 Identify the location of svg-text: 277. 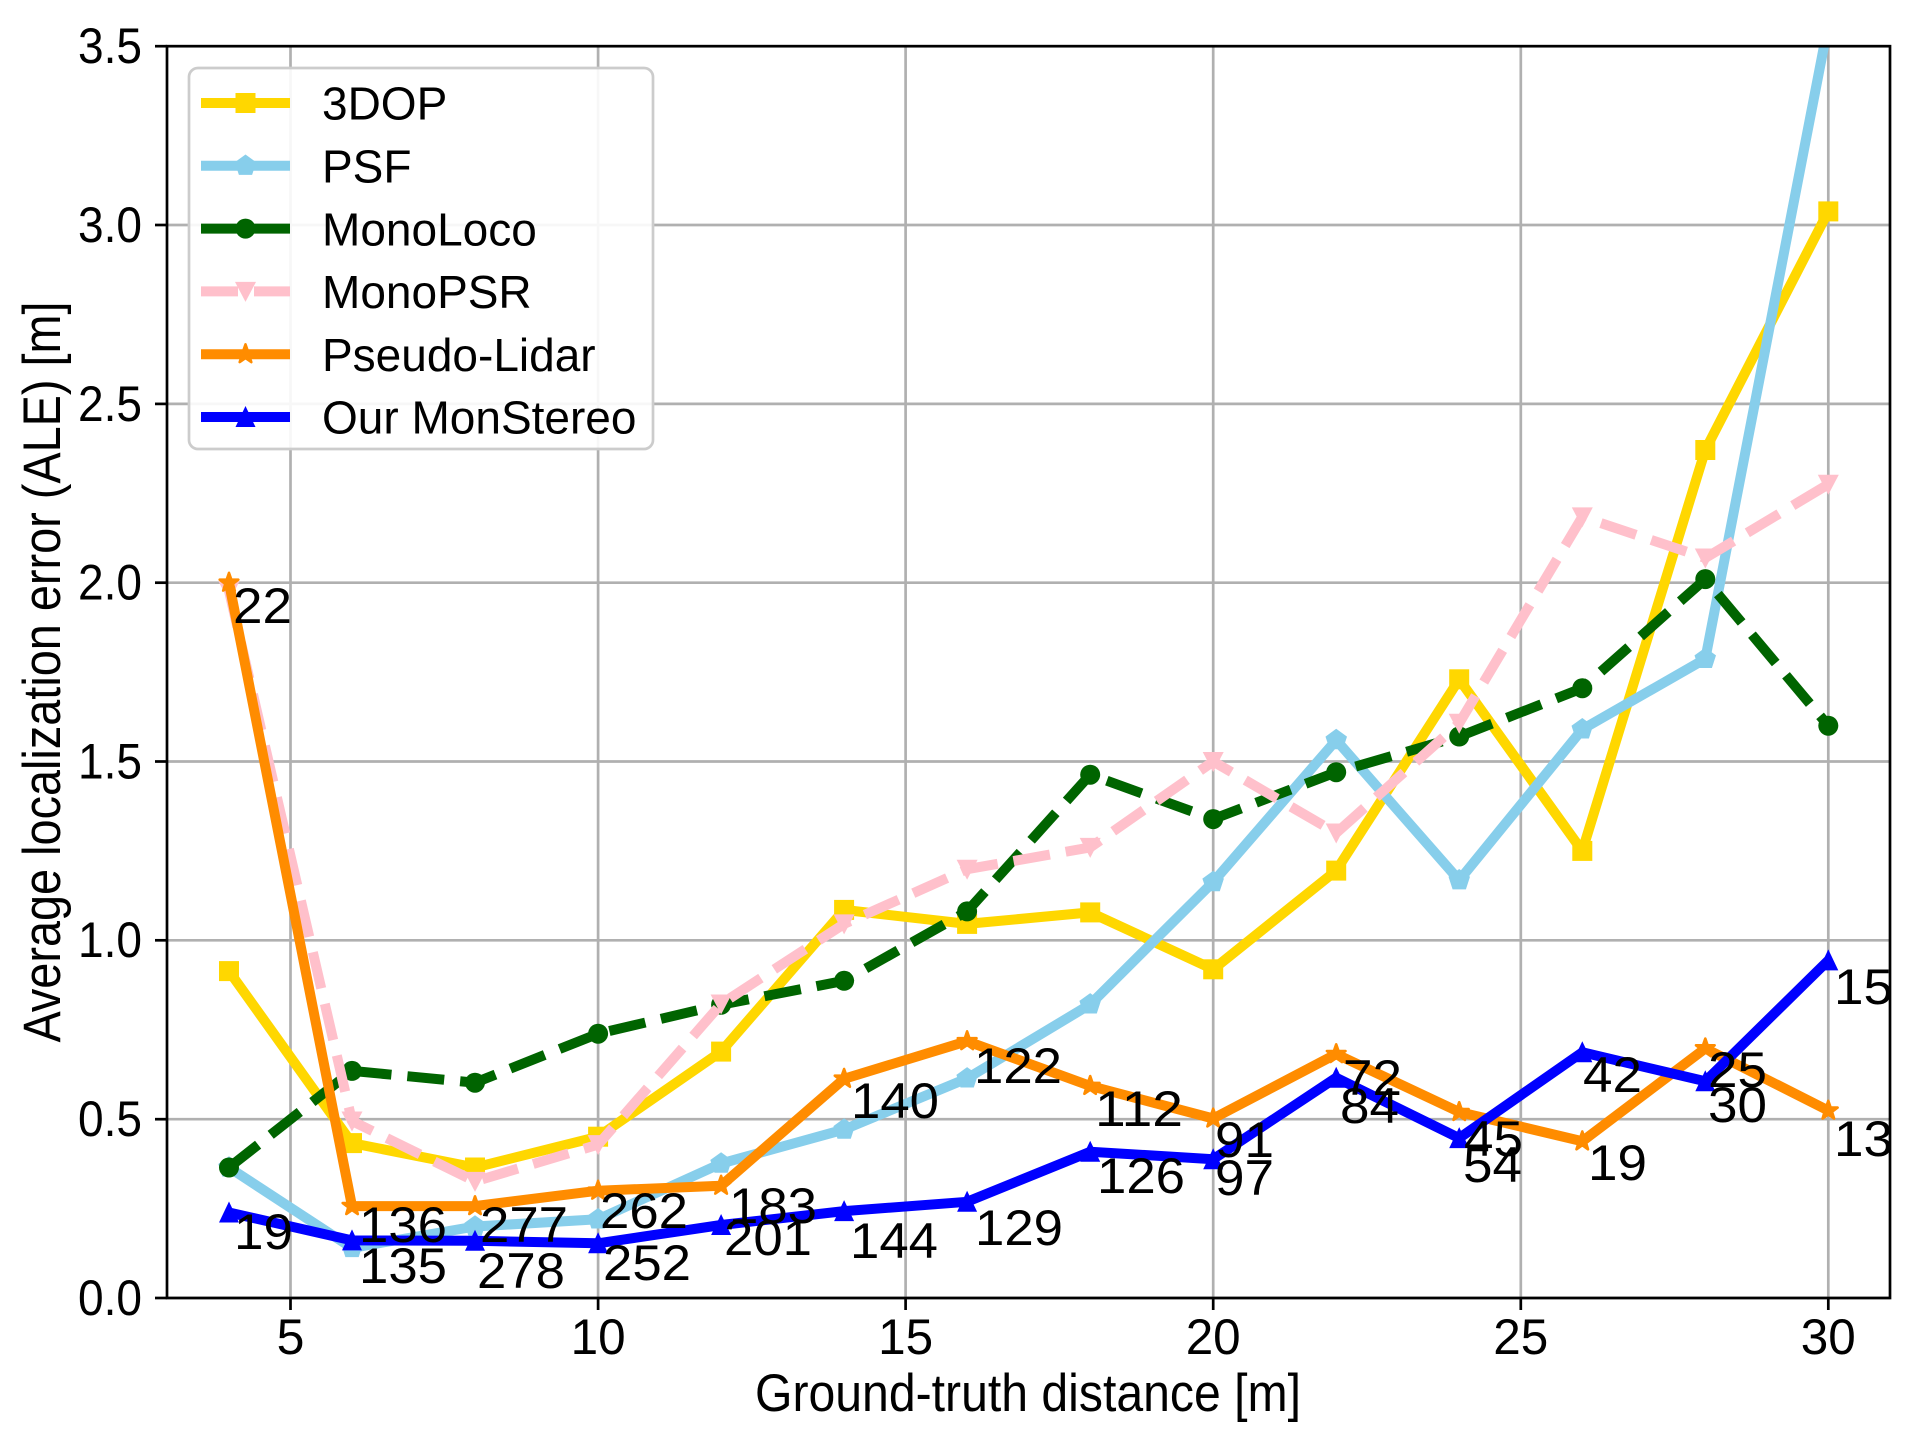
(524, 1225).